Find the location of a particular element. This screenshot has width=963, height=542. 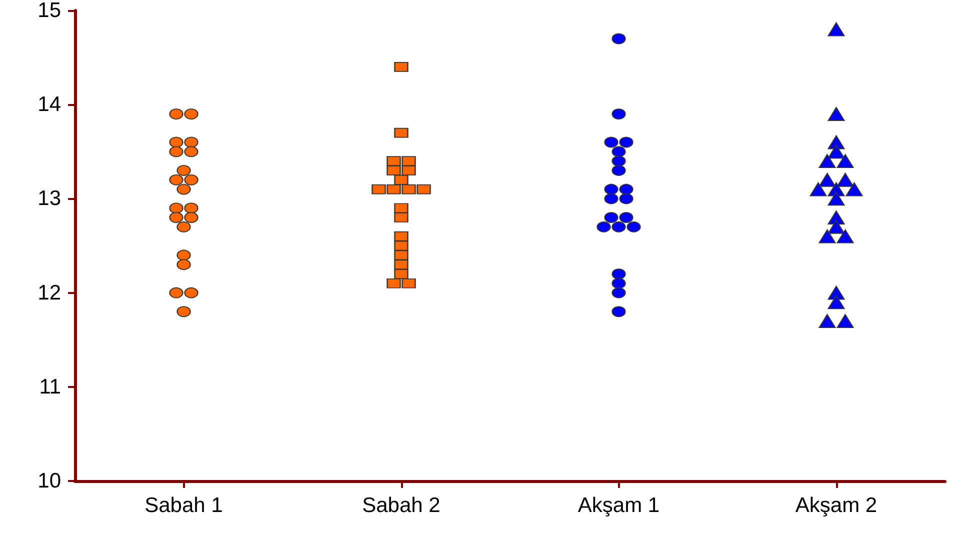

y-tick-label: 10 is located at coordinates (49, 481).